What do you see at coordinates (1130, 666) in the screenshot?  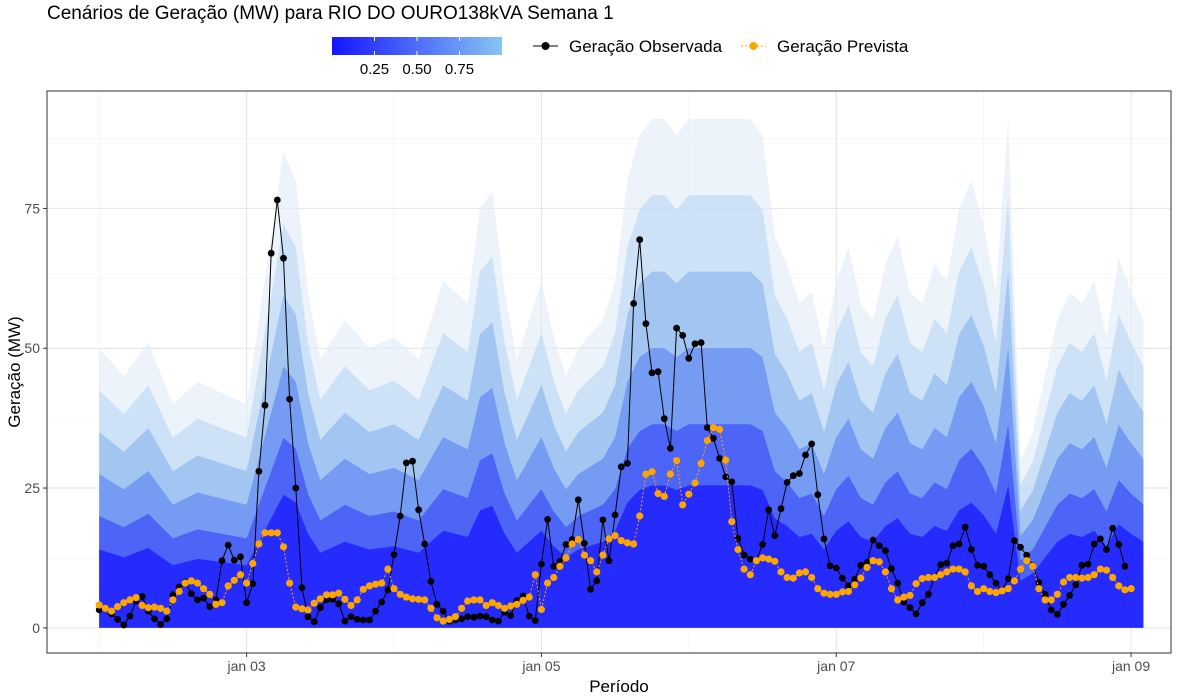 I see `x-tick-label: jan 09` at bounding box center [1130, 666].